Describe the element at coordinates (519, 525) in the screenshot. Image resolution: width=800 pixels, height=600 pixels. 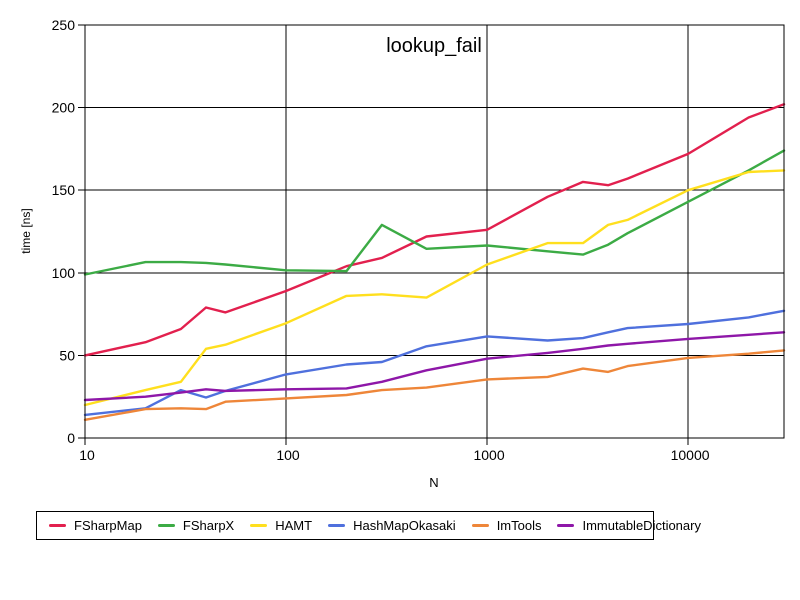
I see `legend-label: ImTools` at that location.